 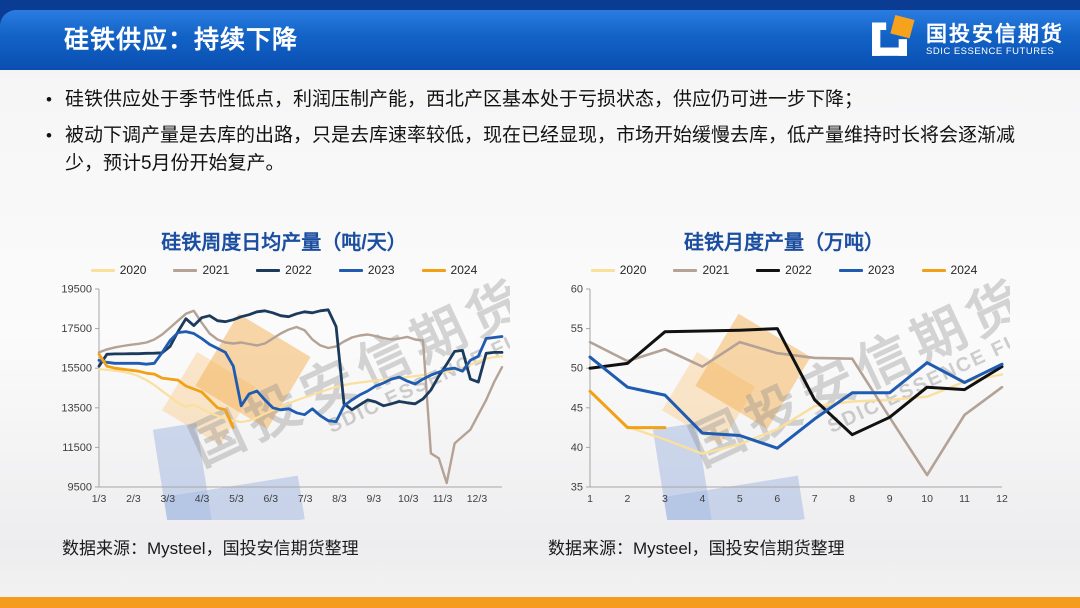 What do you see at coordinates (577, 488) in the screenshot?
I see `y-tick-label: 35` at bounding box center [577, 488].